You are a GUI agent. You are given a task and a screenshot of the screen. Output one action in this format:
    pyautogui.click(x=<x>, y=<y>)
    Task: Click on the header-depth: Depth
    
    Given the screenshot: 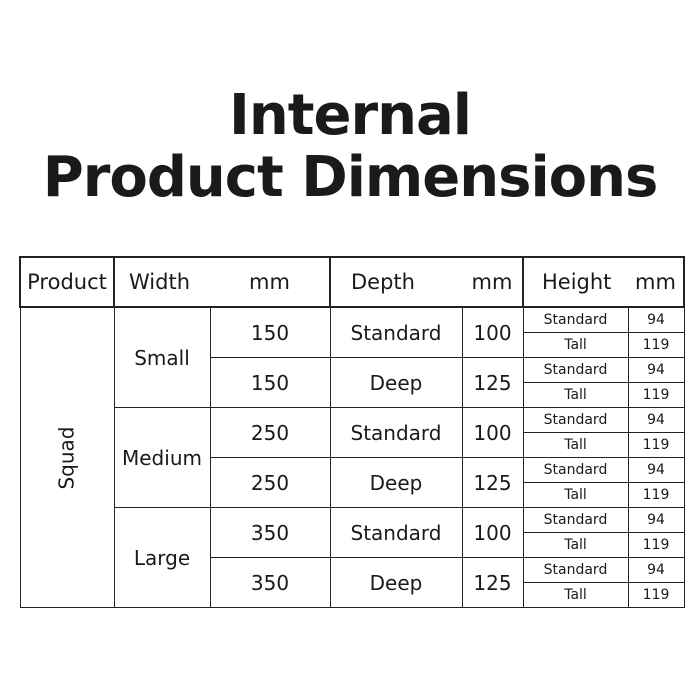 What is the action you would take?
    pyautogui.click(x=395, y=282)
    